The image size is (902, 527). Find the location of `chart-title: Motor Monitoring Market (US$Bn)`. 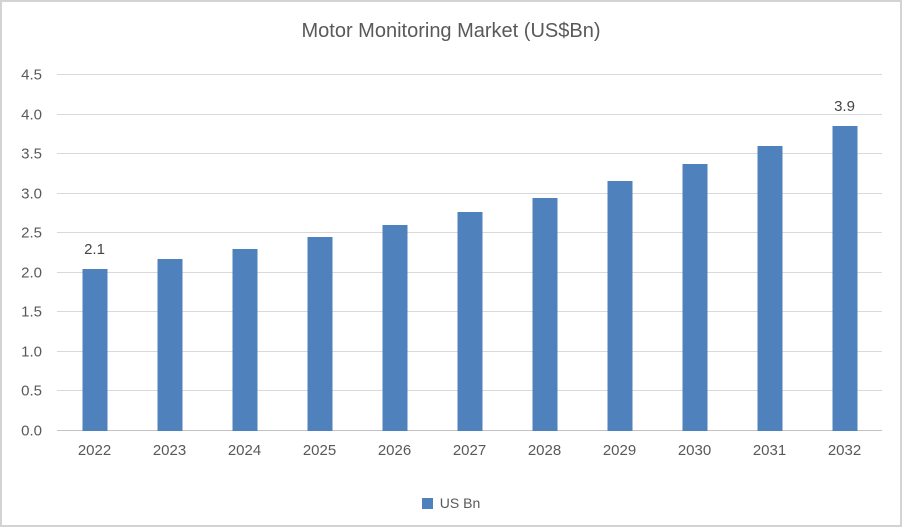

chart-title: Motor Monitoring Market (US$Bn) is located at coordinates (451, 31).